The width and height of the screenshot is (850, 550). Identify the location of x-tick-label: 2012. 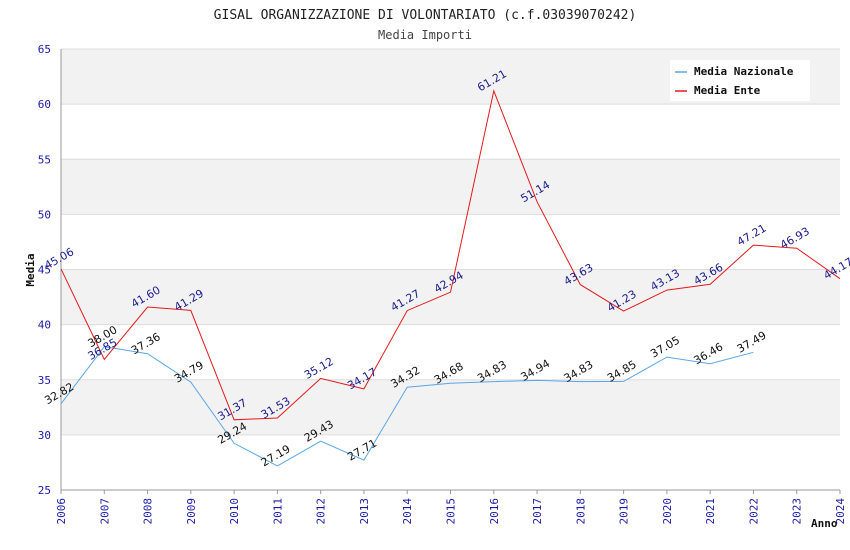
(321, 511).